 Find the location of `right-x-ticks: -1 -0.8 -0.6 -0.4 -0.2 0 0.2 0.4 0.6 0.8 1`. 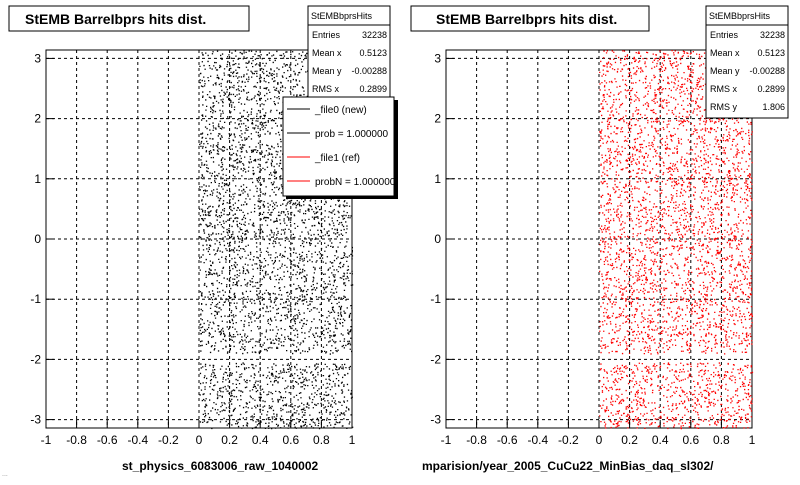

right-x-ticks: -1 -0.8 -0.6 -0.4 -0.2 0 0.2 0.4 0.6 0.8 1 is located at coordinates (598, 433).